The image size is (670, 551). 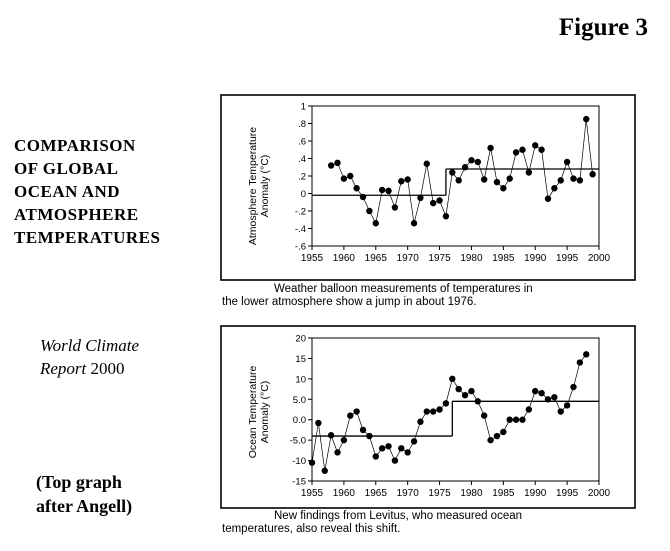 I want to click on y-tick-label: 10, so click(x=300, y=379).